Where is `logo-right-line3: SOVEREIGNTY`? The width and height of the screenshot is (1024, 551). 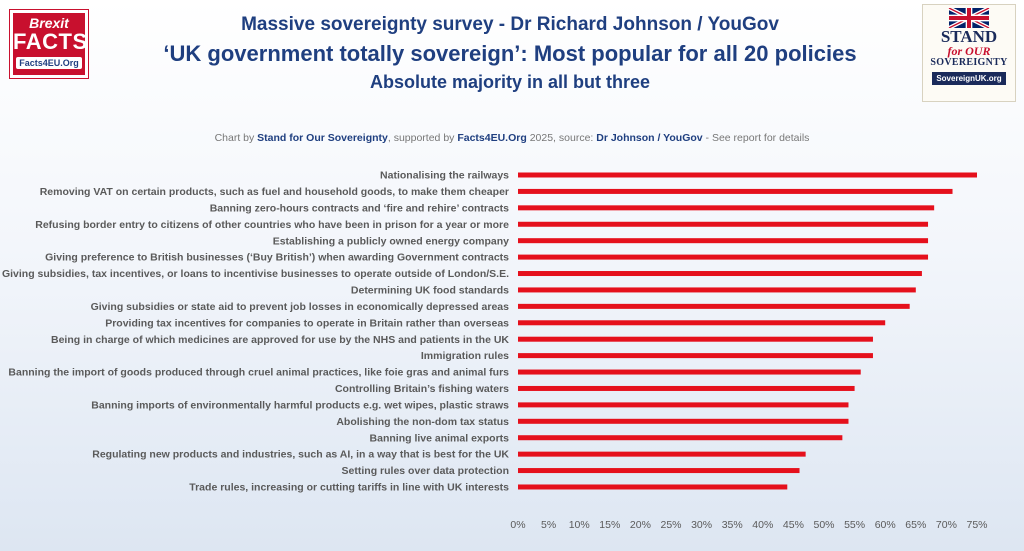 logo-right-line3: SOVEREIGNTY is located at coordinates (969, 62).